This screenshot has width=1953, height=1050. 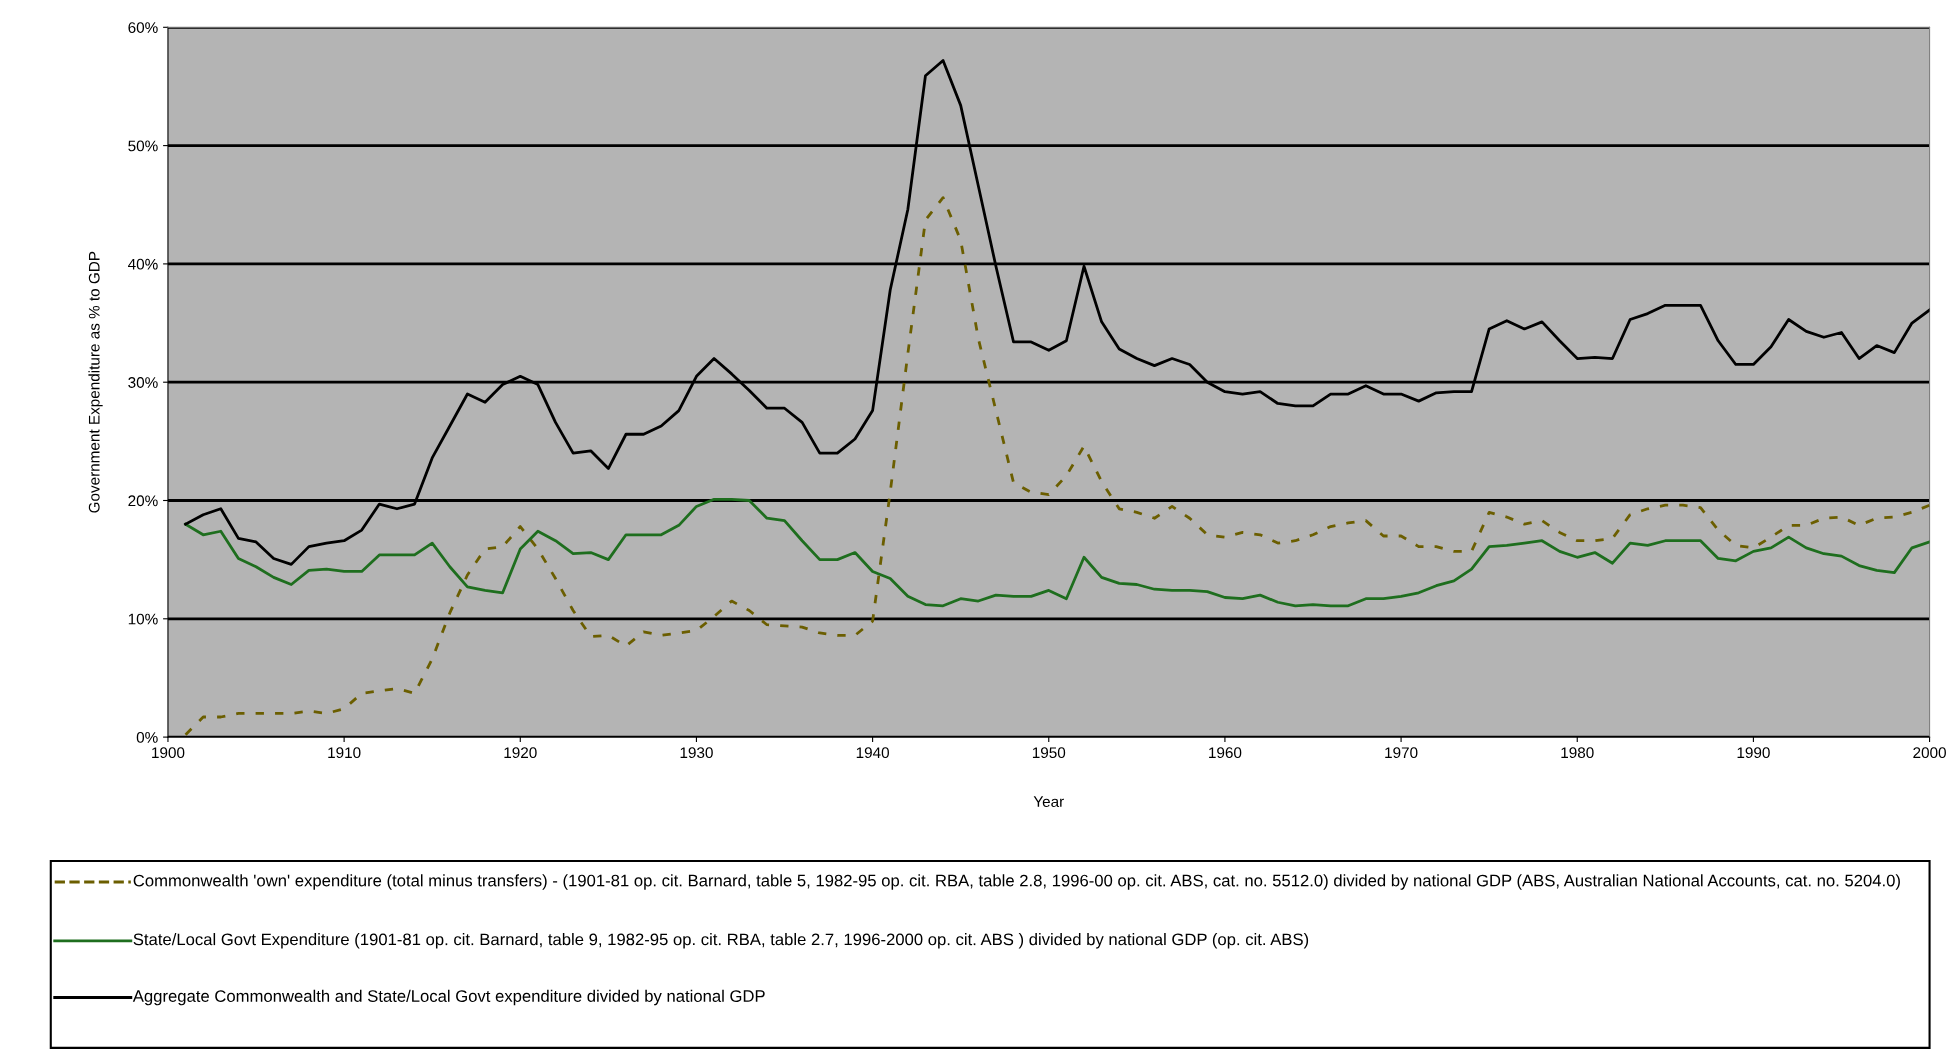 What do you see at coordinates (520, 753) in the screenshot?
I see `x-tick-label: 1920` at bounding box center [520, 753].